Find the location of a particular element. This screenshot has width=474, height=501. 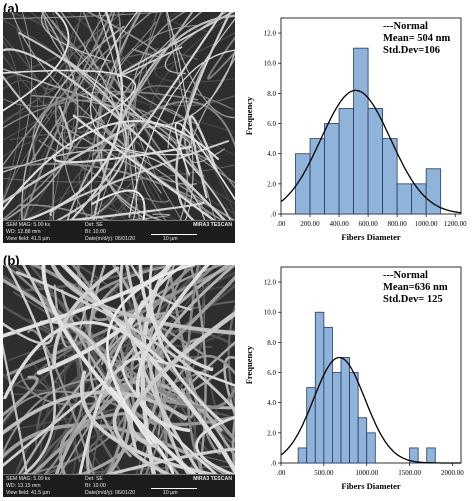

x-tick-label: 1500.00 is located at coordinates (409, 473).